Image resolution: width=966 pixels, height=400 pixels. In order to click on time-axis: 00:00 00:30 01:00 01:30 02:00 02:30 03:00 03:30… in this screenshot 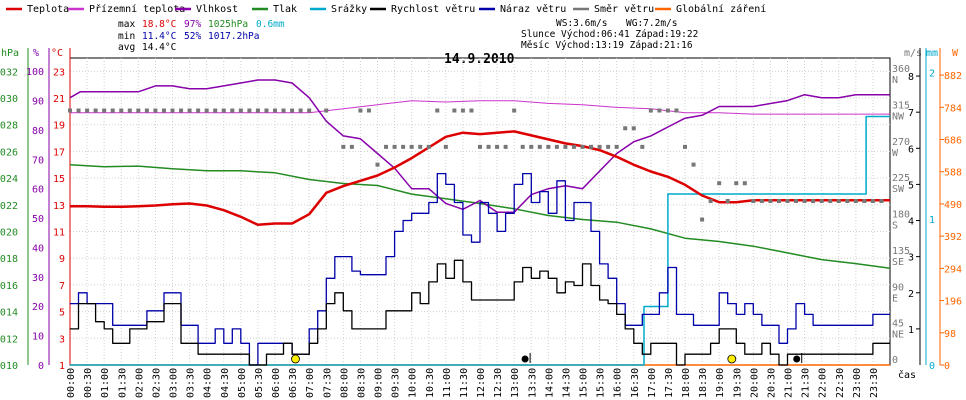, I will do `click(473, 383)`.